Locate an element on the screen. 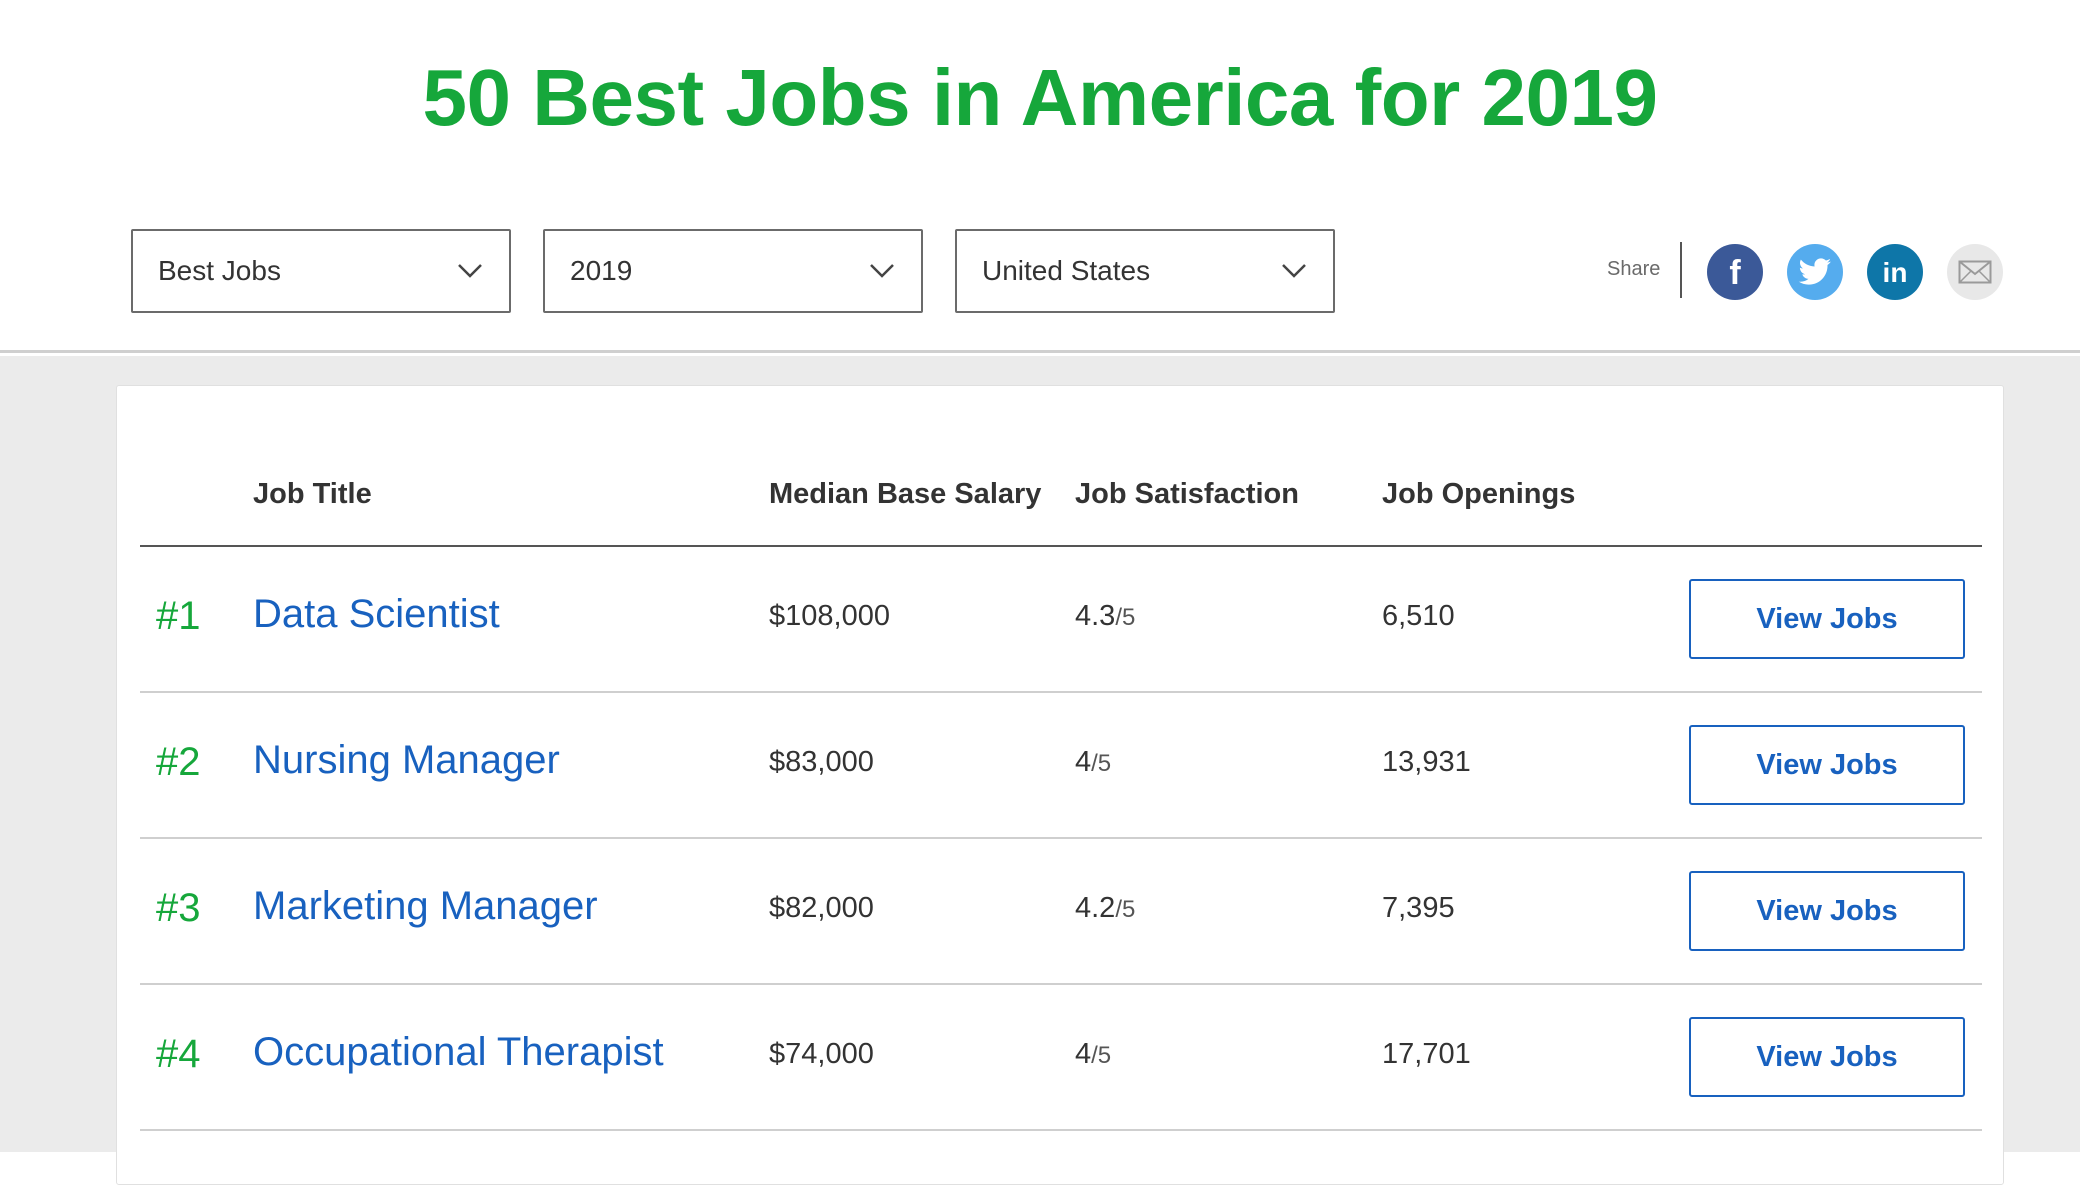 The height and width of the screenshot is (1185, 2080). salary: $108,000 is located at coordinates (829, 616).